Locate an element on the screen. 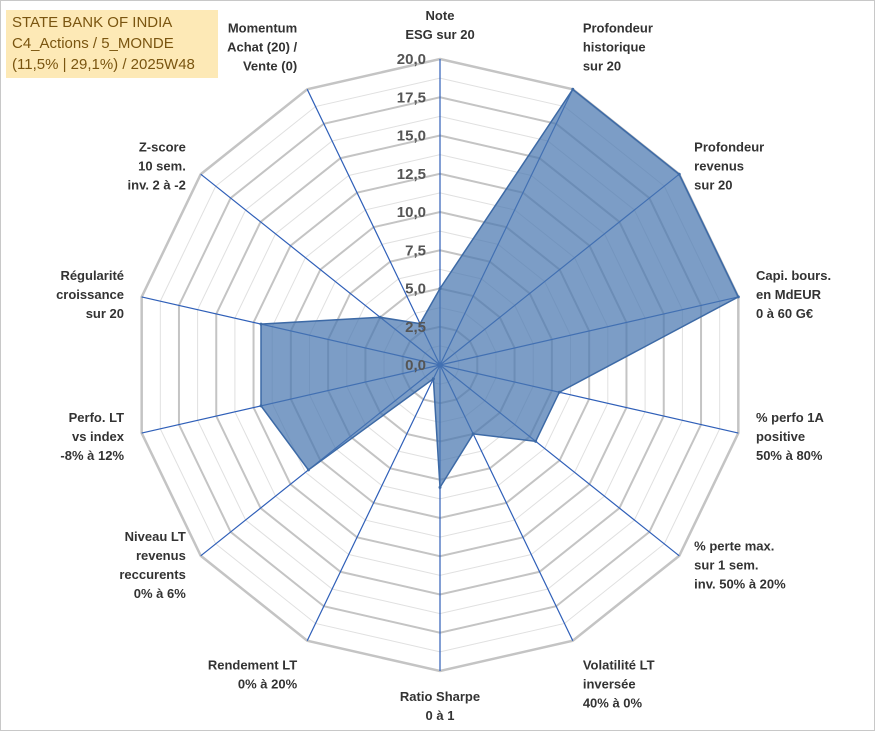 This screenshot has width=875, height=731. tick-label: 20,0 is located at coordinates (411, 59).